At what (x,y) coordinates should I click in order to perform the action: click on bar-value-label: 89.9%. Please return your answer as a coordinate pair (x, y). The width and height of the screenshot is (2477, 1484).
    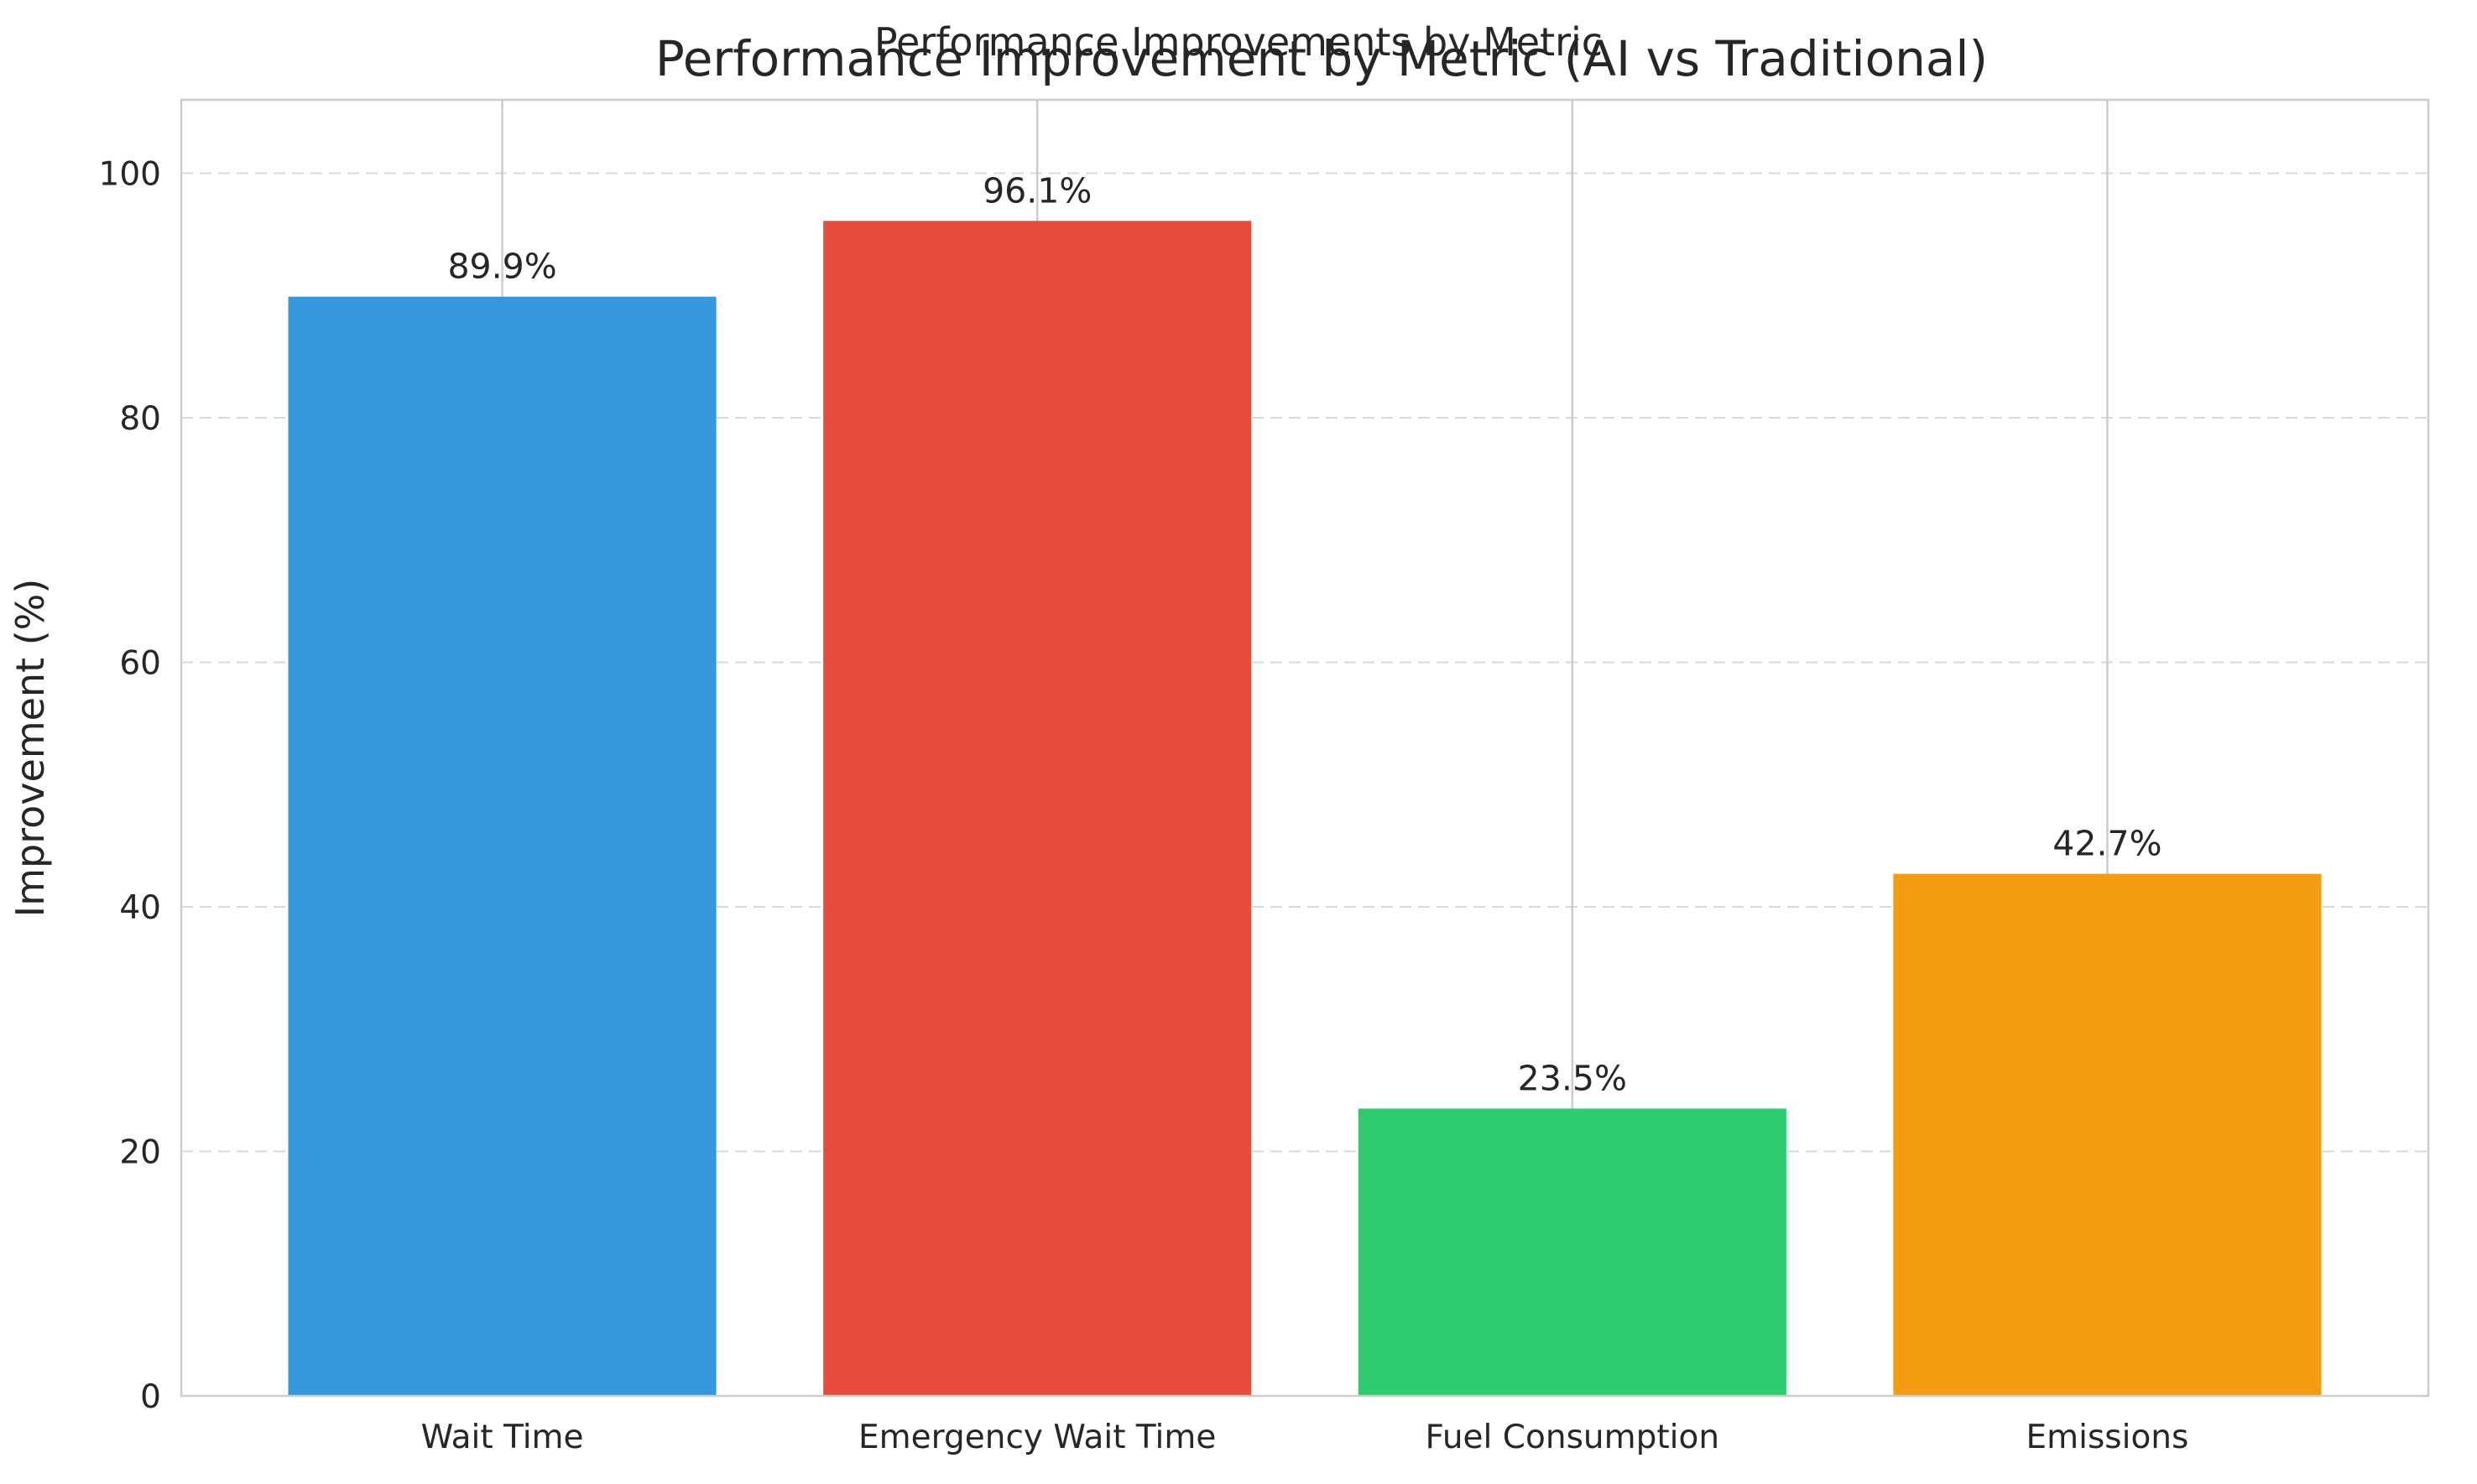
    Looking at the image, I should click on (501, 267).